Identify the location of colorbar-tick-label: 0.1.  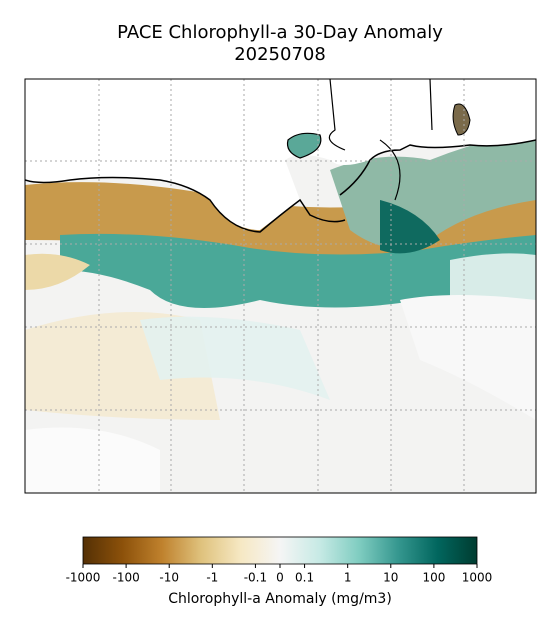
(304, 578).